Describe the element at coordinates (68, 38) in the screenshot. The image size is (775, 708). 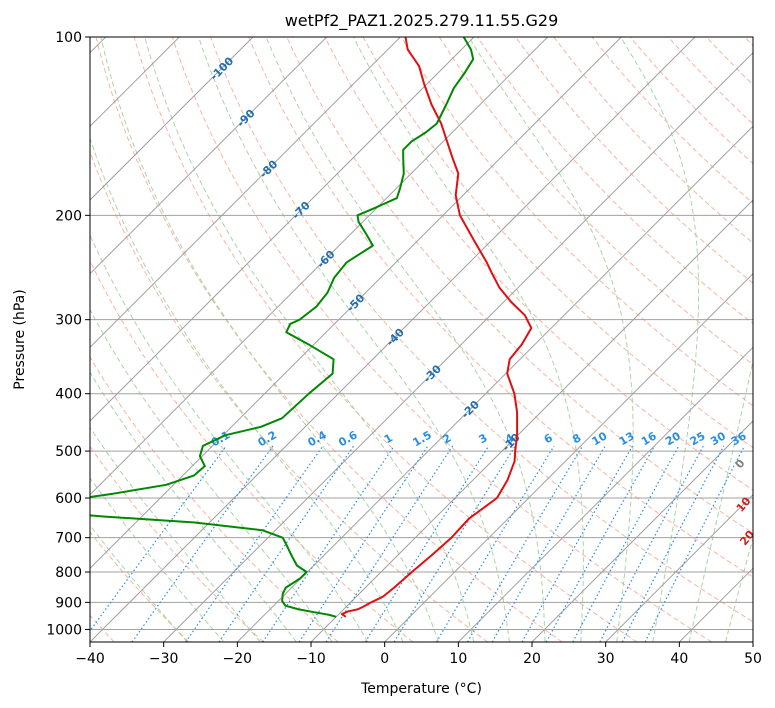
I see `y-tick-label: 100` at that location.